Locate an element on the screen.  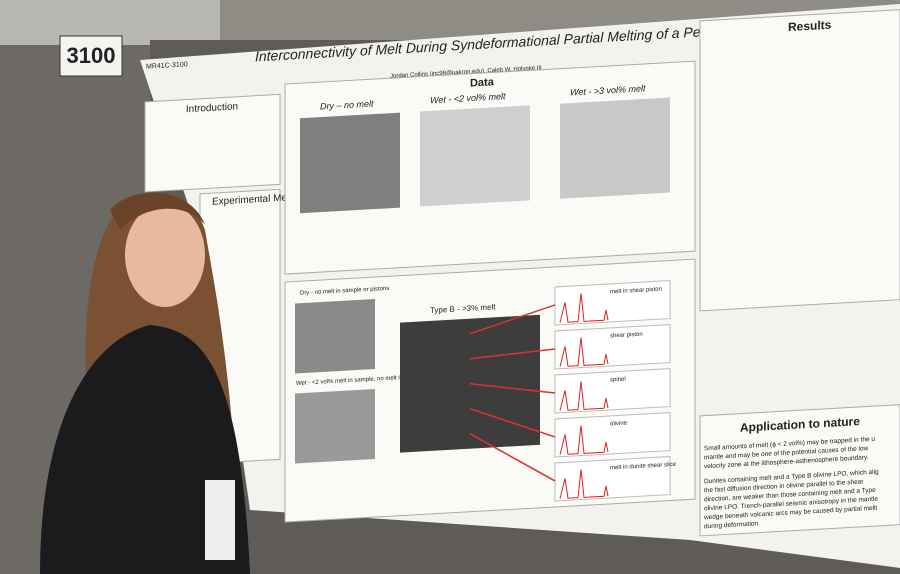
badge is located at coordinates (220, 520).